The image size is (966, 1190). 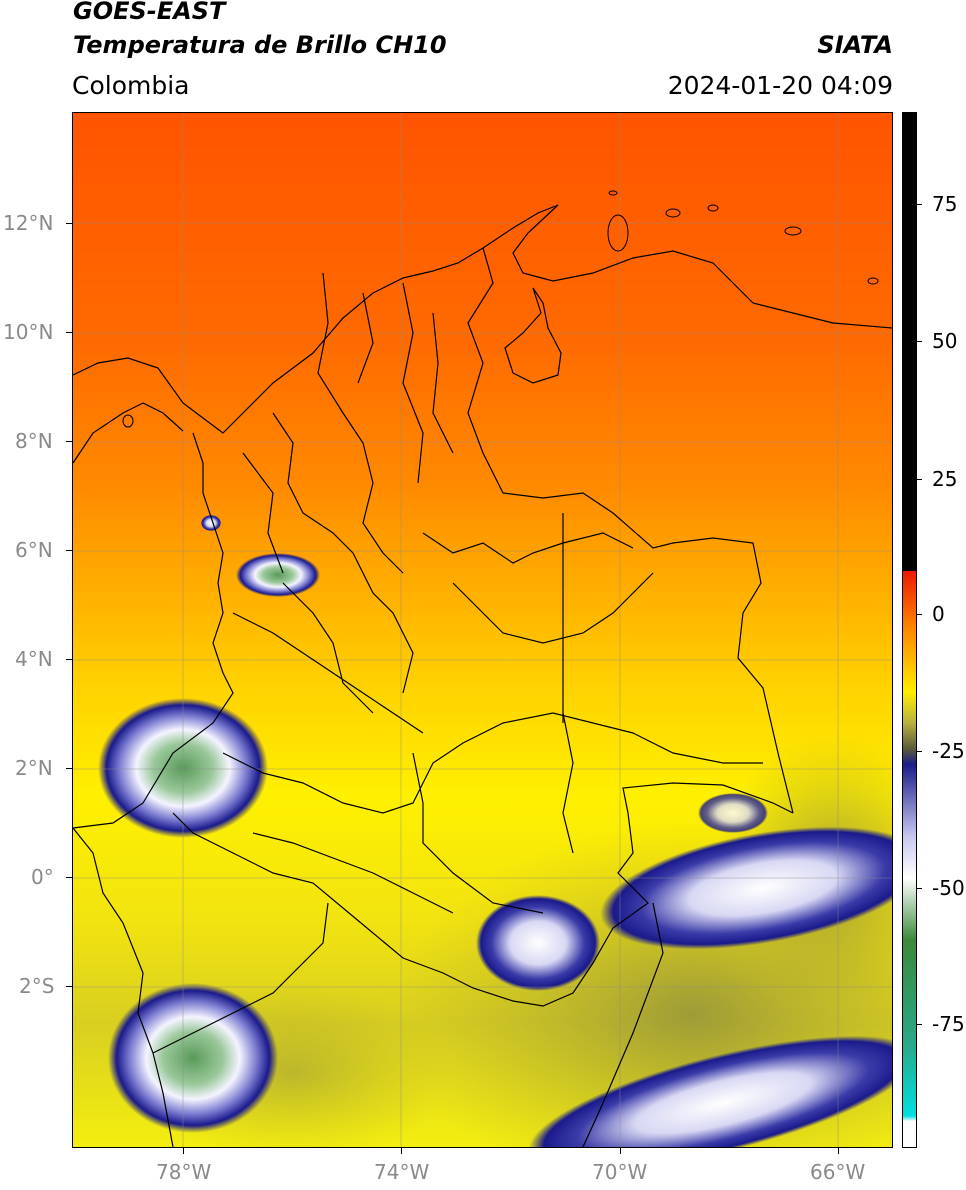 I want to click on colorbar-label-25: 25, so click(x=945, y=479).